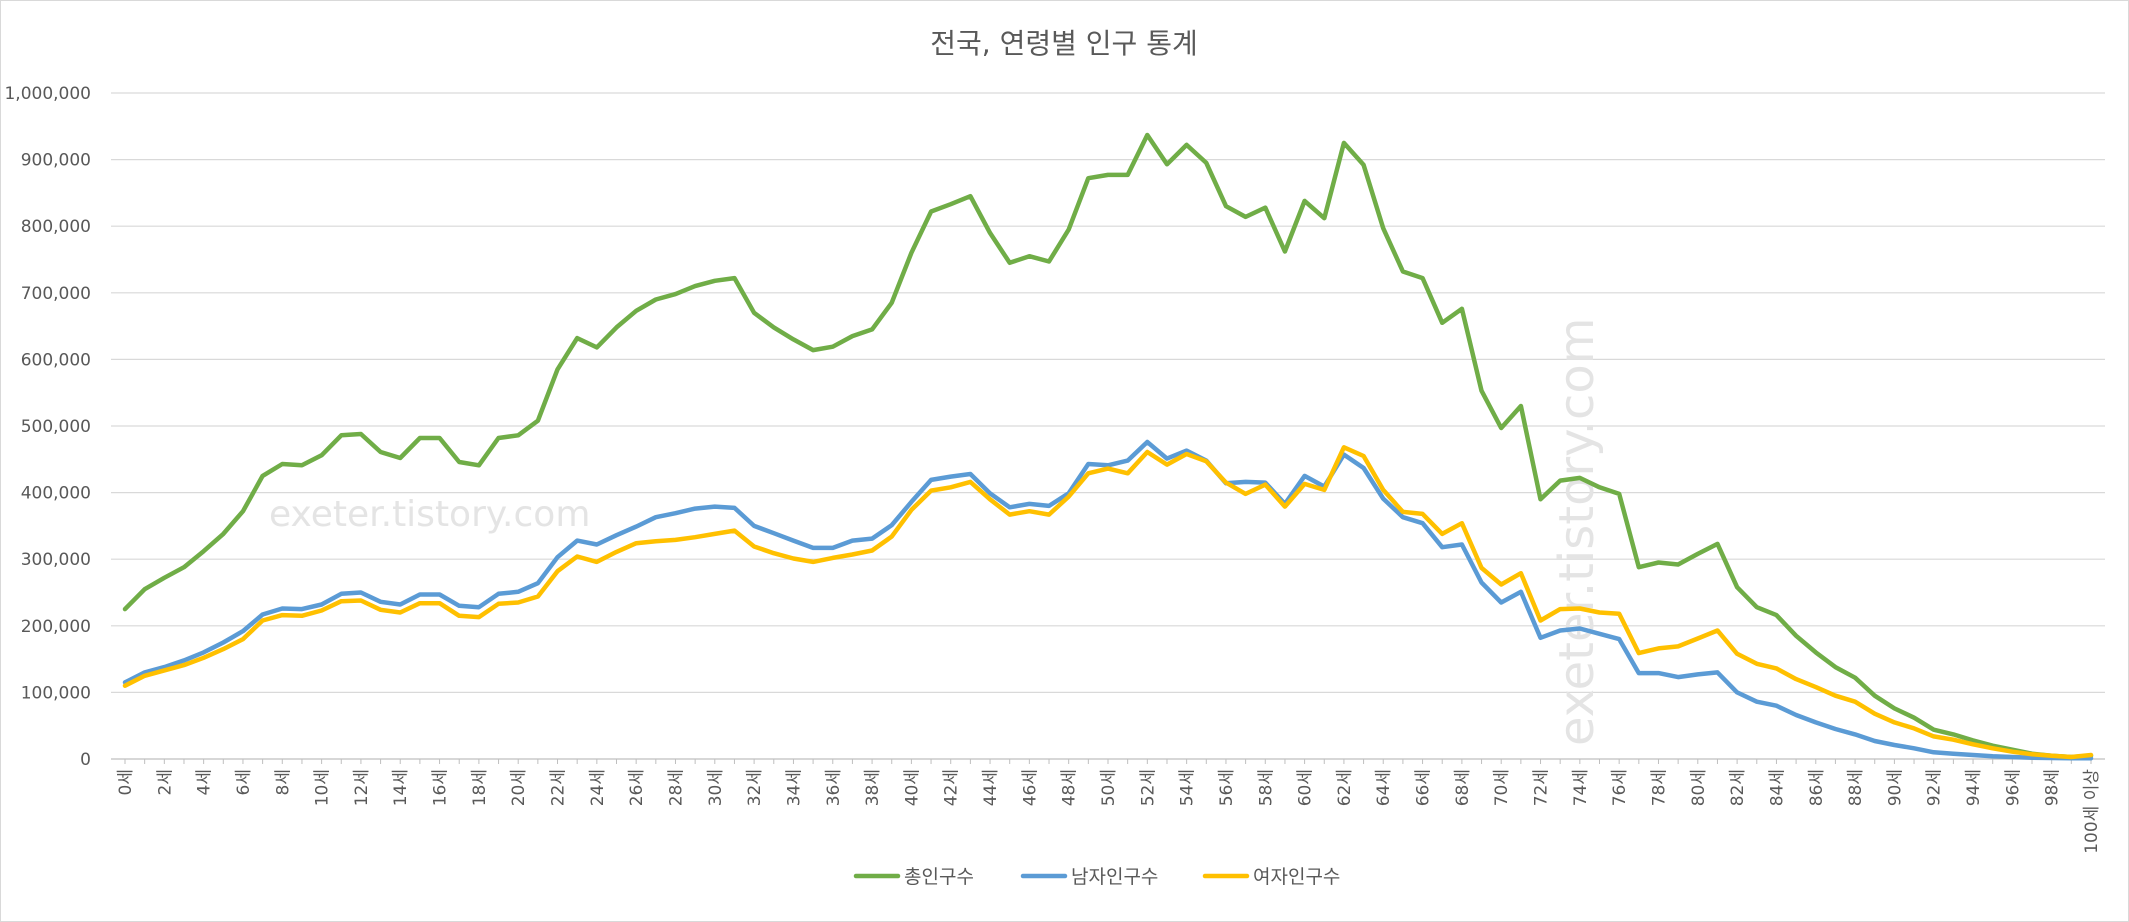 Image resolution: width=2129 pixels, height=922 pixels. What do you see at coordinates (1777, 787) in the screenshot?
I see `x-tick-label: 84세` at bounding box center [1777, 787].